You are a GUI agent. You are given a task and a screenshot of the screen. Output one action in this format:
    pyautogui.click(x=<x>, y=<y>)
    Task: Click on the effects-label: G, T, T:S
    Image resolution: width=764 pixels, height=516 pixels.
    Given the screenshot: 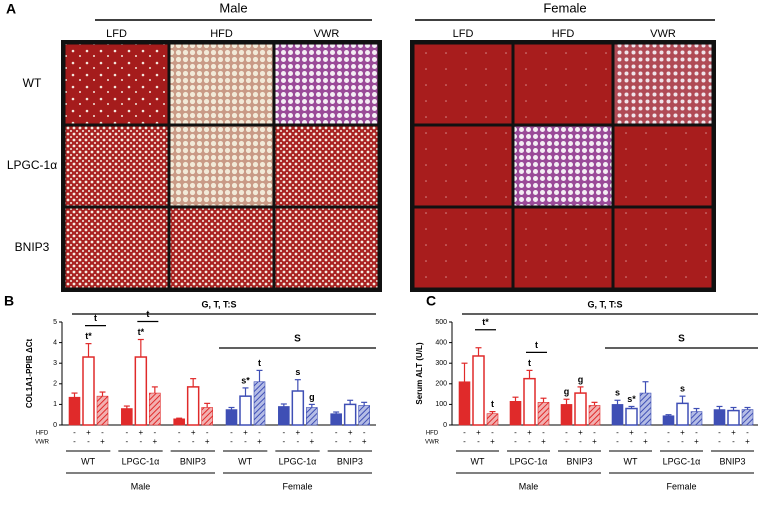 What is the action you would take?
    pyautogui.click(x=218, y=304)
    